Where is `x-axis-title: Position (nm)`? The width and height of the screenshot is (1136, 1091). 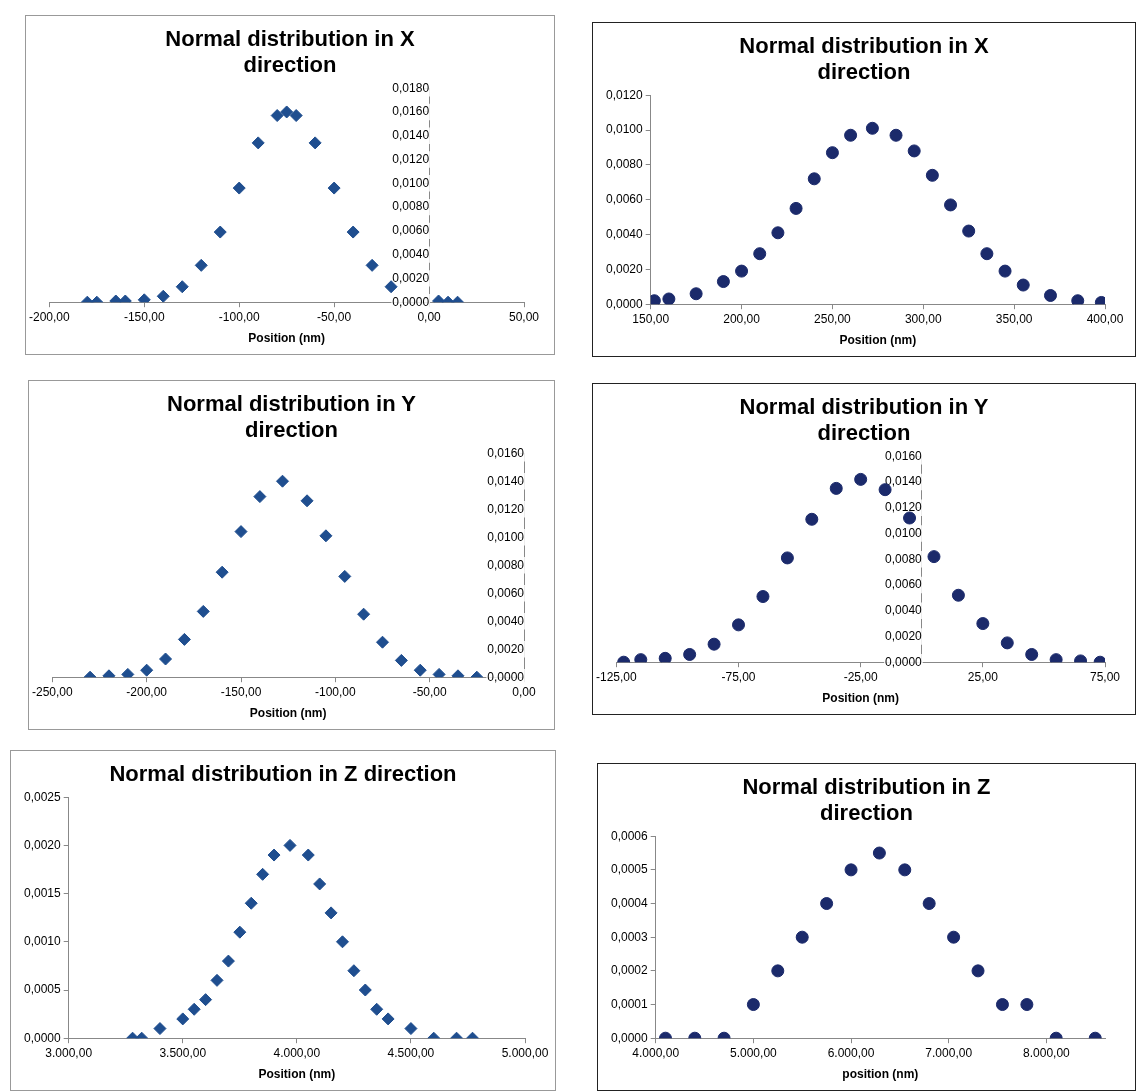
x-axis-title: Position (nm) is located at coordinates (288, 713).